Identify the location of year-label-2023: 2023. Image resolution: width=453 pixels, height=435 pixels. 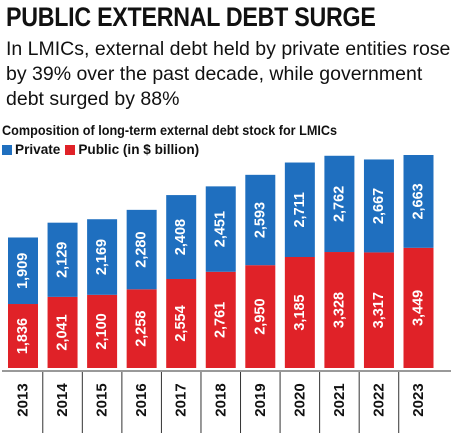
(418, 399).